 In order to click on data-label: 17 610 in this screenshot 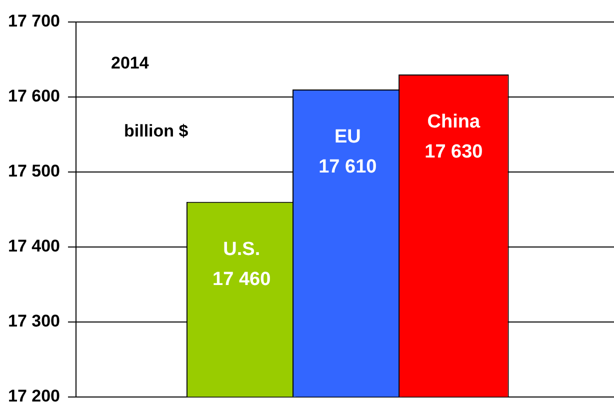, I will do `click(347, 167)`.